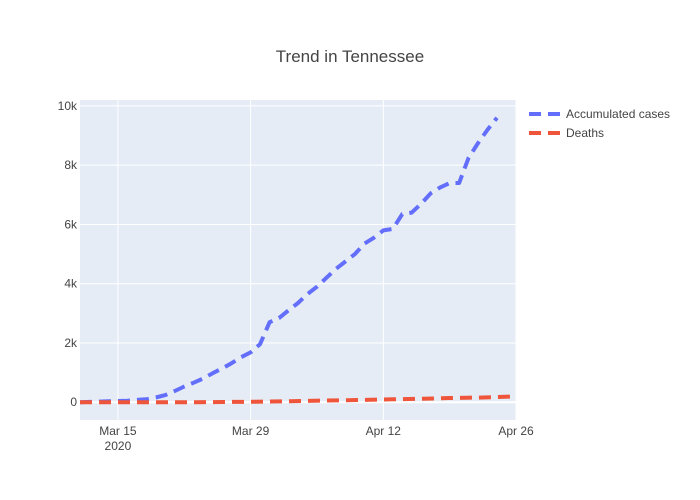  Describe the element at coordinates (71, 284) in the screenshot. I see `y-tick-label: 4k` at that location.